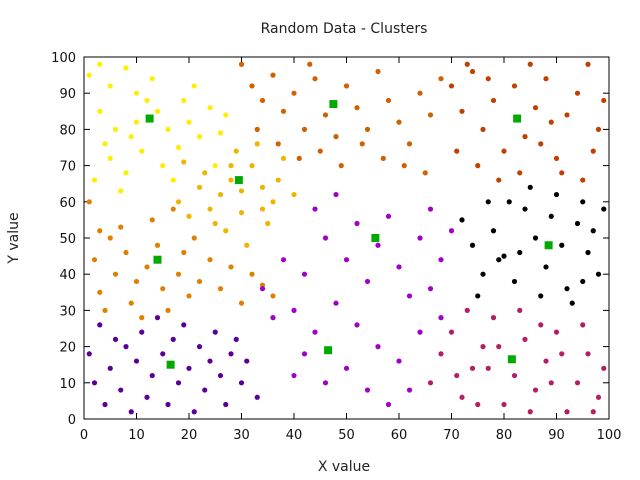 Image resolution: width=640 pixels, height=480 pixels. Describe the element at coordinates (63, 58) in the screenshot. I see `y-tick-label: 100` at that location.